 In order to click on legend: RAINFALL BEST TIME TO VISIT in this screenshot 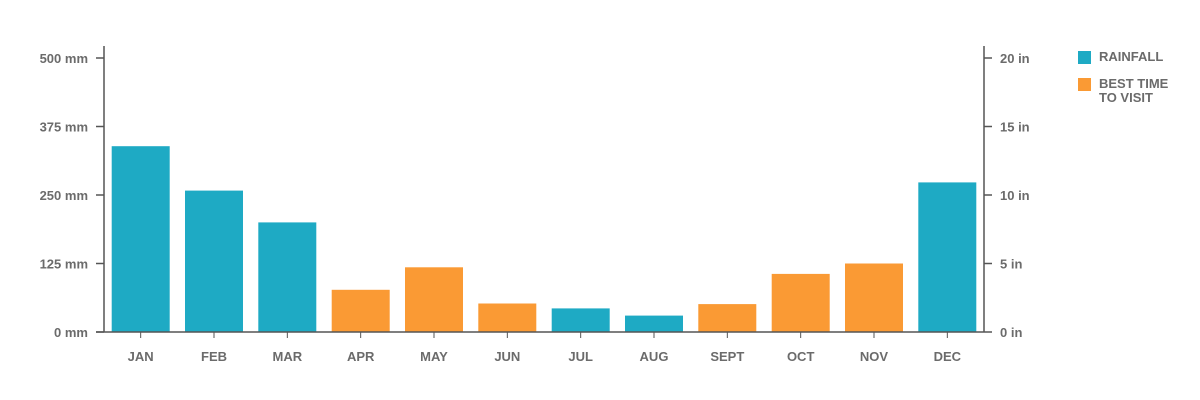, I will do `click(1128, 84)`.